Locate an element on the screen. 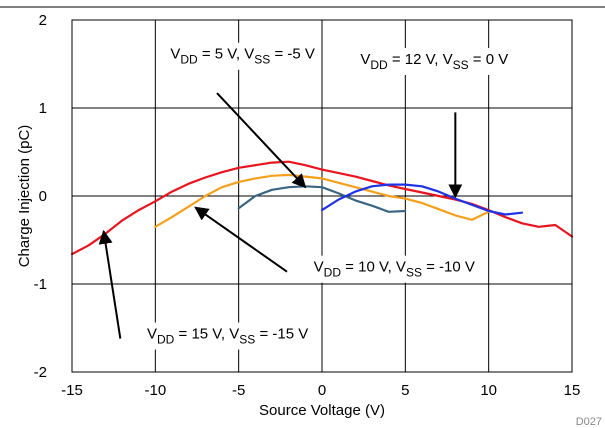 Image resolution: width=605 pixels, height=428 pixels. x-tick-label: 5 is located at coordinates (405, 390).